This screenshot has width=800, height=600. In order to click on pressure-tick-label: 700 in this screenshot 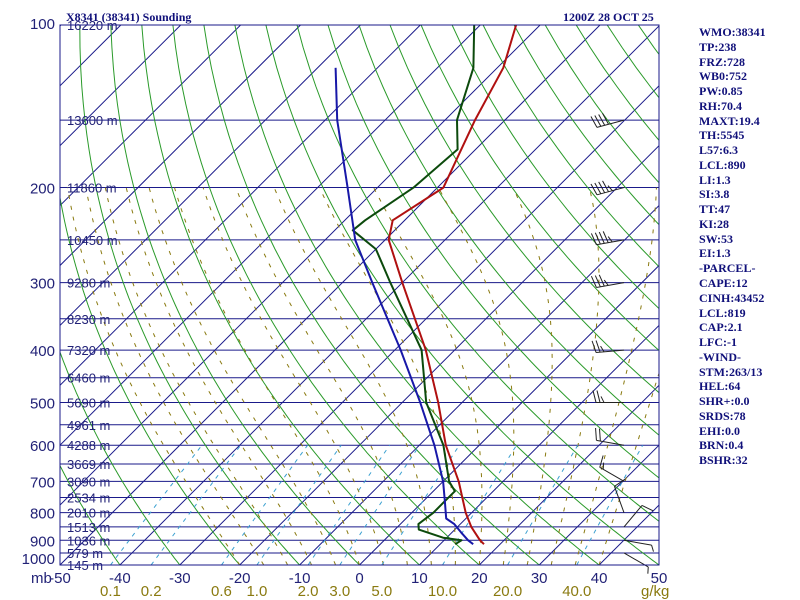, I will do `click(42, 482)`.